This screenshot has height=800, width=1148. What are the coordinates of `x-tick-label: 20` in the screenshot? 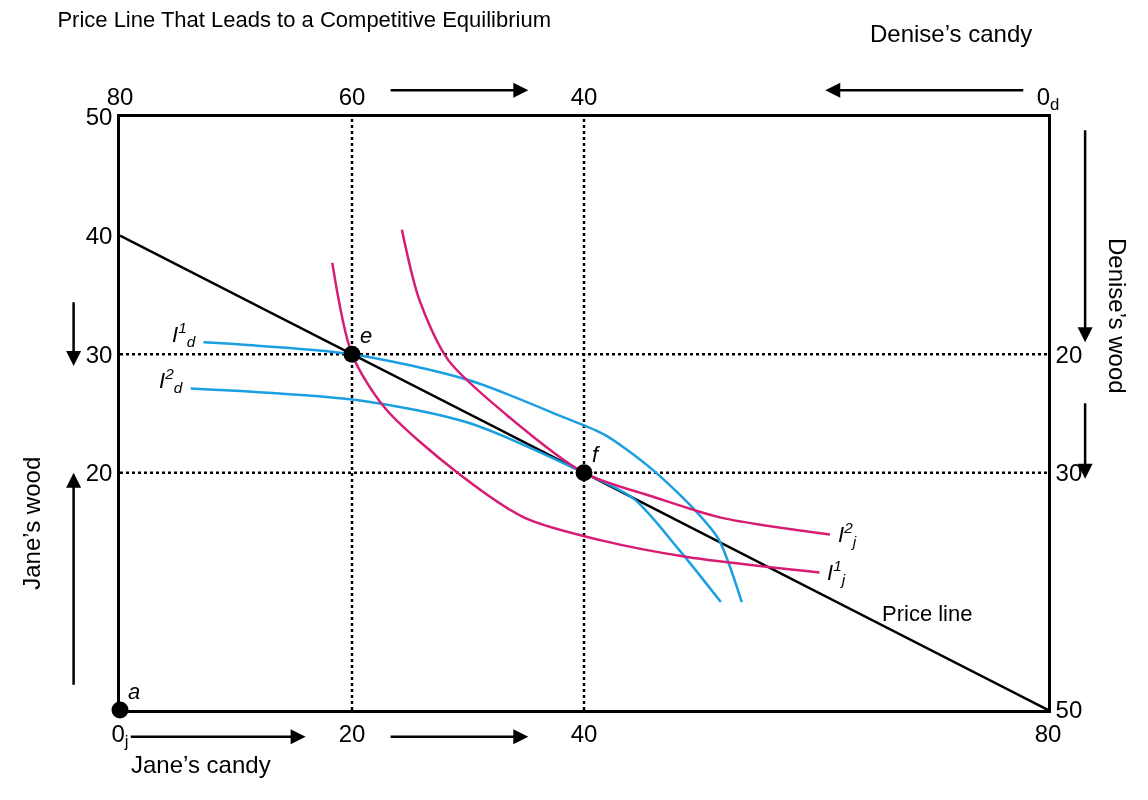 It's located at (352, 733).